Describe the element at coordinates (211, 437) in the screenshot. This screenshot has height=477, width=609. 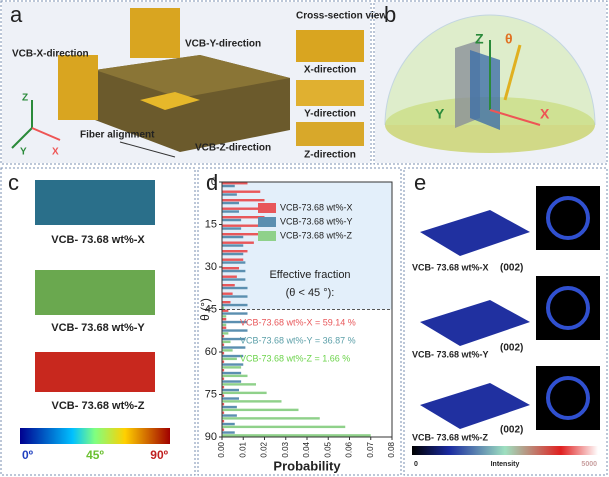
I see `y-tick-label: 90` at that location.